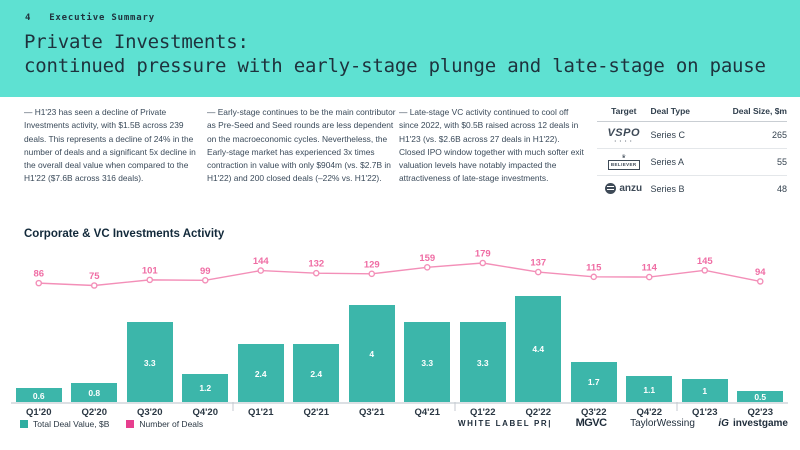 This screenshot has height=450, width=800. What do you see at coordinates (171, 424) in the screenshot?
I see `legend-label-deals: Number of Deals` at bounding box center [171, 424].